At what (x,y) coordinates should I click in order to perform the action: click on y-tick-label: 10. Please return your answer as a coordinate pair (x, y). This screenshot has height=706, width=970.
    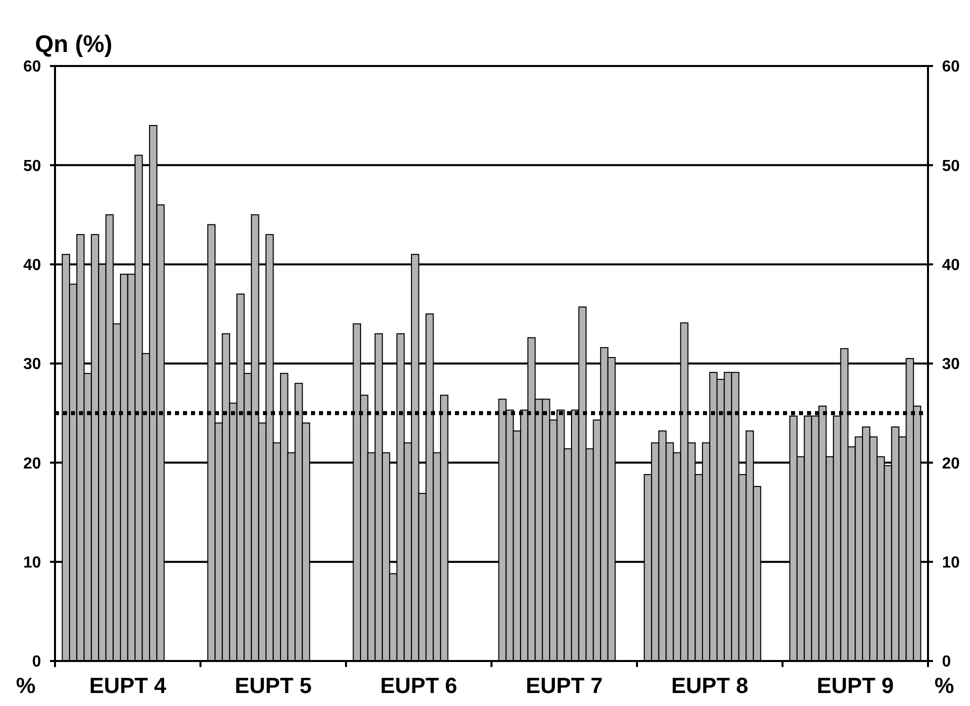
    Looking at the image, I should click on (32, 563).